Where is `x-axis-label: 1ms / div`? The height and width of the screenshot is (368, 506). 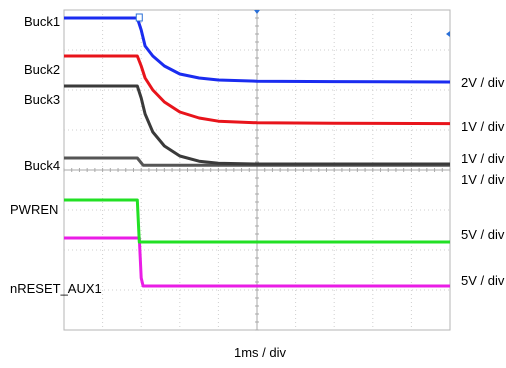
x-axis-label: 1ms / div is located at coordinates (260, 352).